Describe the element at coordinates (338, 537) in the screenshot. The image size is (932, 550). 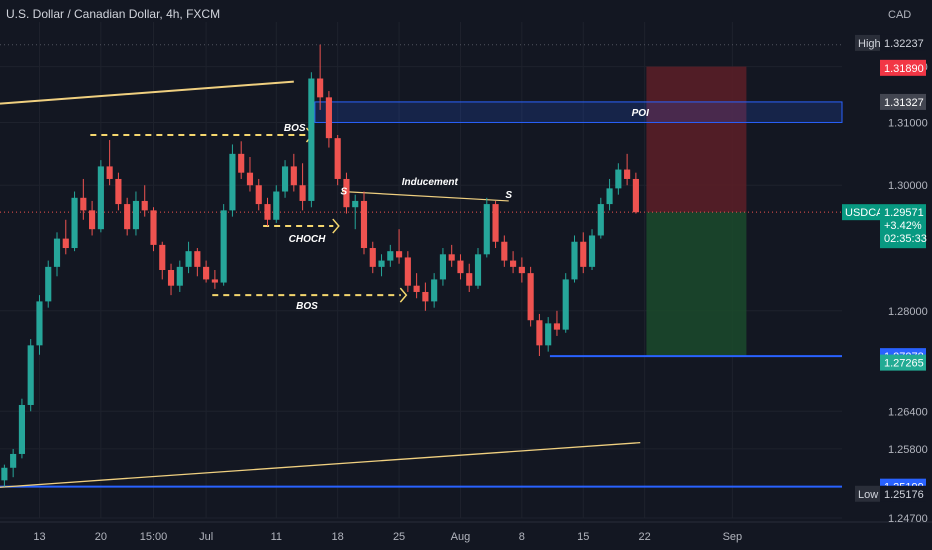
I see `x-tick-label-5: 18` at that location.